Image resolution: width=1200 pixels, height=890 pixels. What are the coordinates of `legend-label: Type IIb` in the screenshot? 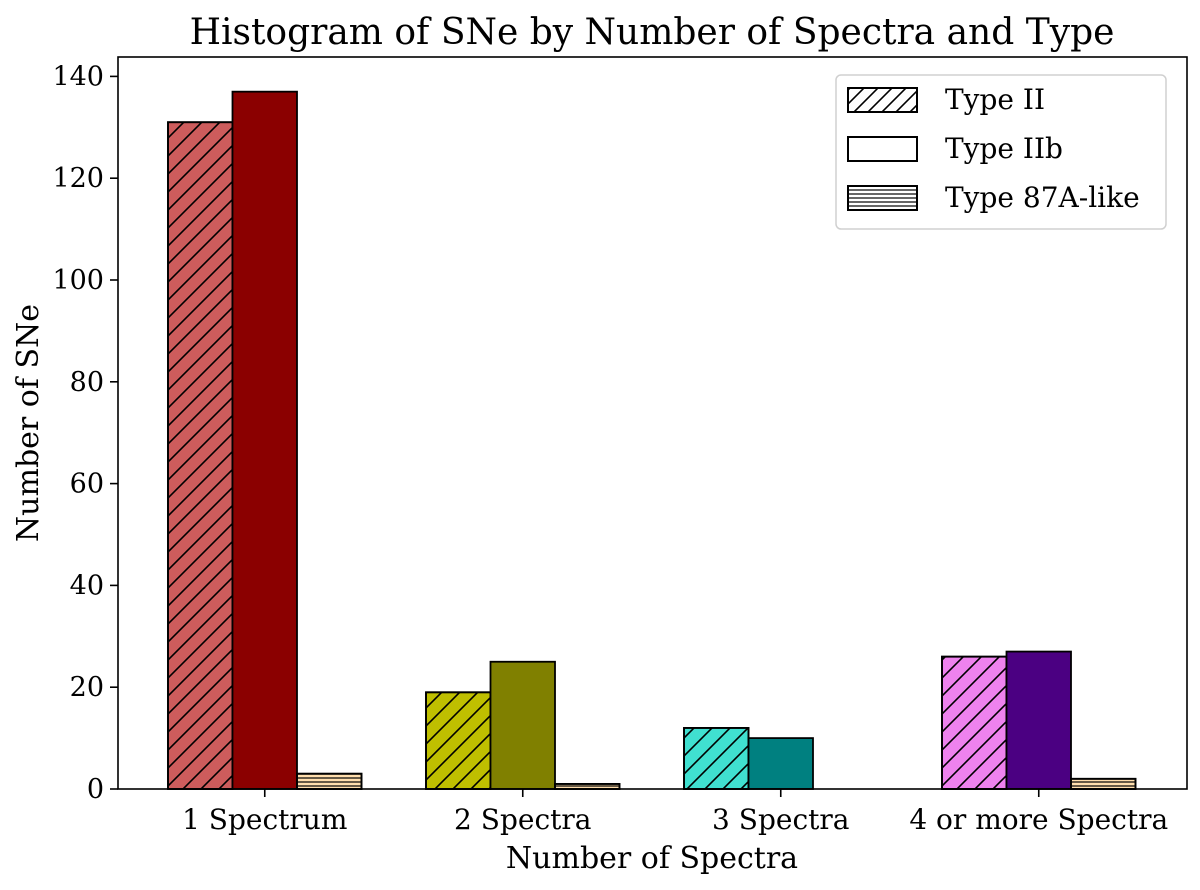 It's located at (1004, 148).